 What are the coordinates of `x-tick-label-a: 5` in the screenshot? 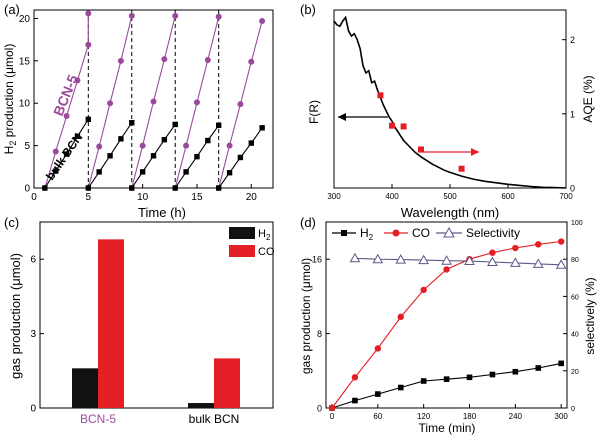 It's located at (89, 197).